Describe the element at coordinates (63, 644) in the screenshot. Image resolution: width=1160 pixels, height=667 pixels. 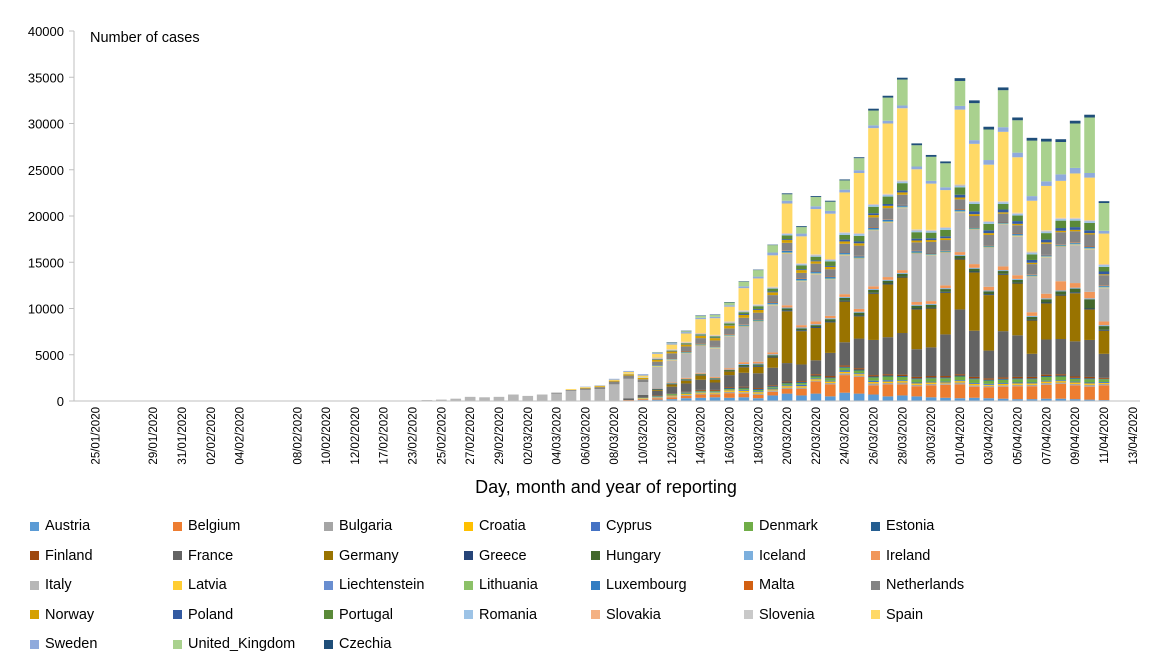
I see `legend-item-sweden: Sweden` at that location.